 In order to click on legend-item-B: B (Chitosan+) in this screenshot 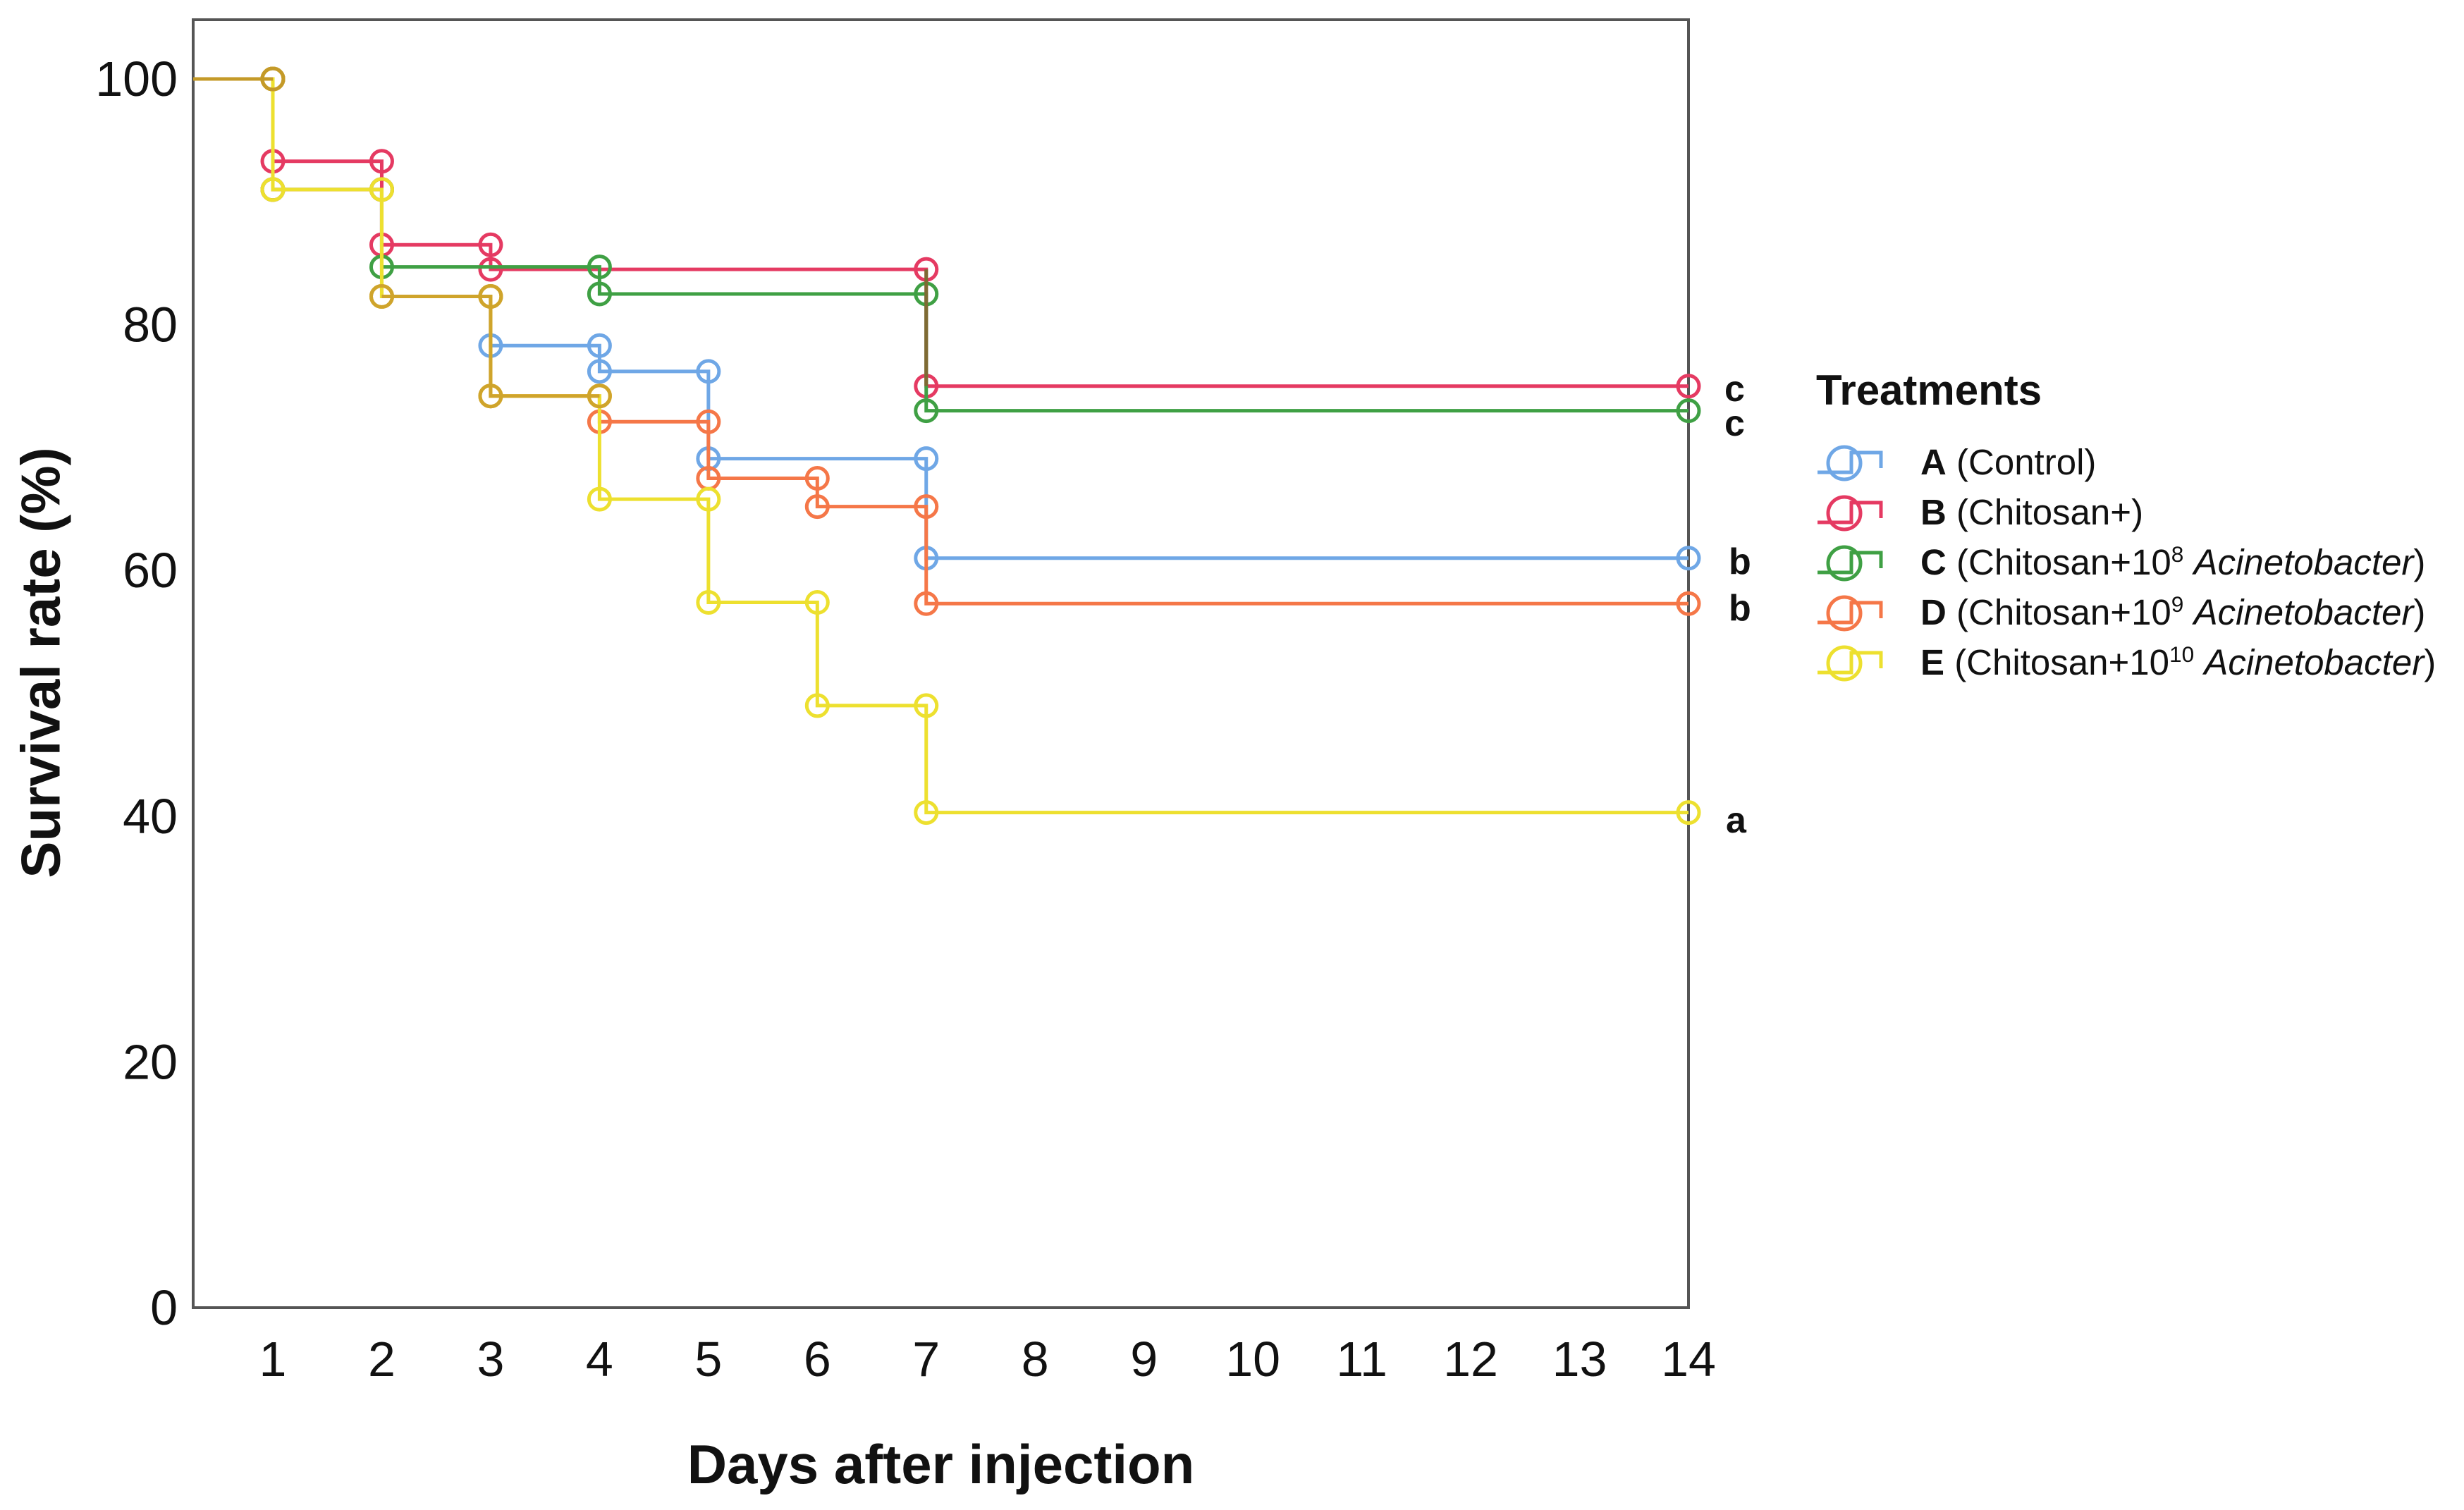, I will do `click(2140, 512)`.